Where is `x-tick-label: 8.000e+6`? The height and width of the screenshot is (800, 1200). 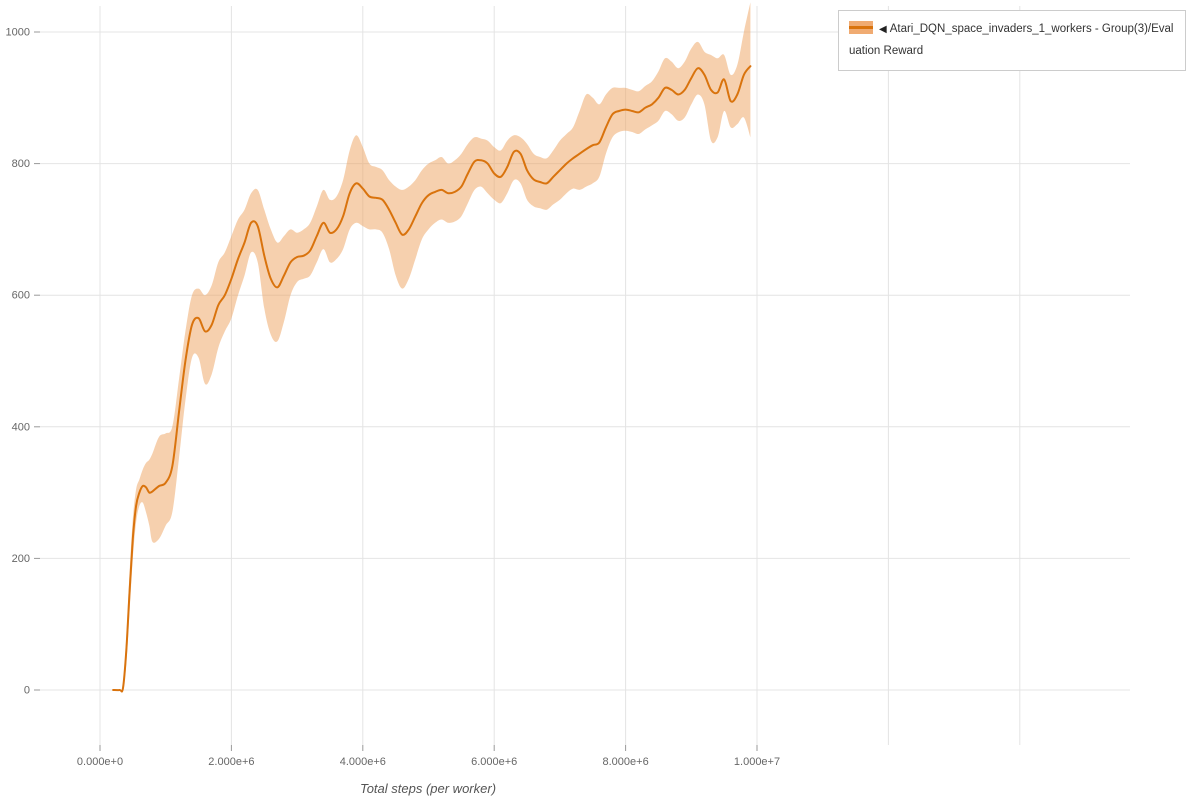
x-tick-label: 8.000e+6 is located at coordinates (626, 762).